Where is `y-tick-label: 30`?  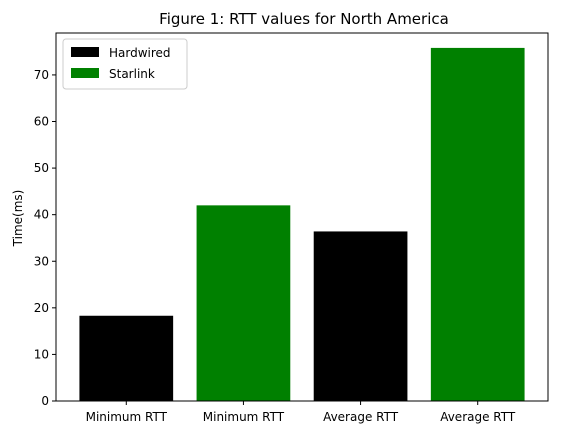 y-tick-label: 30 is located at coordinates (41, 261).